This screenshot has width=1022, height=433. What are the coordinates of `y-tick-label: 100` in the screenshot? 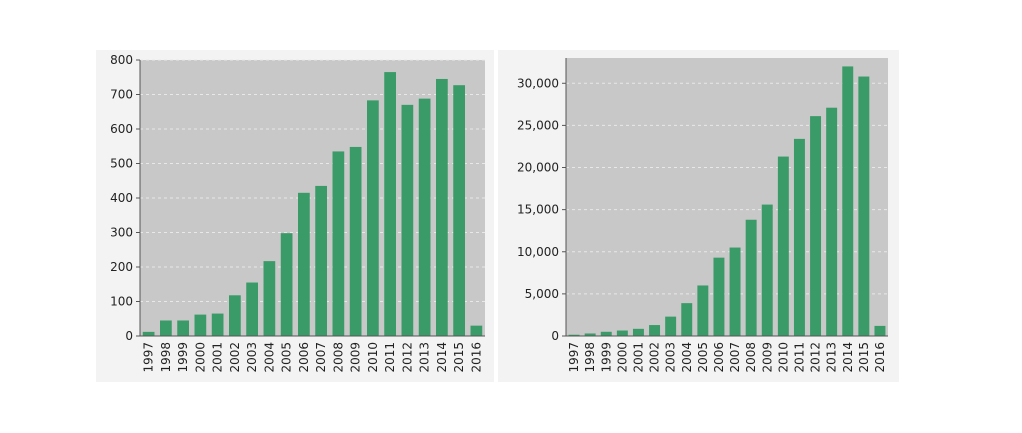 It's located at (121, 302).